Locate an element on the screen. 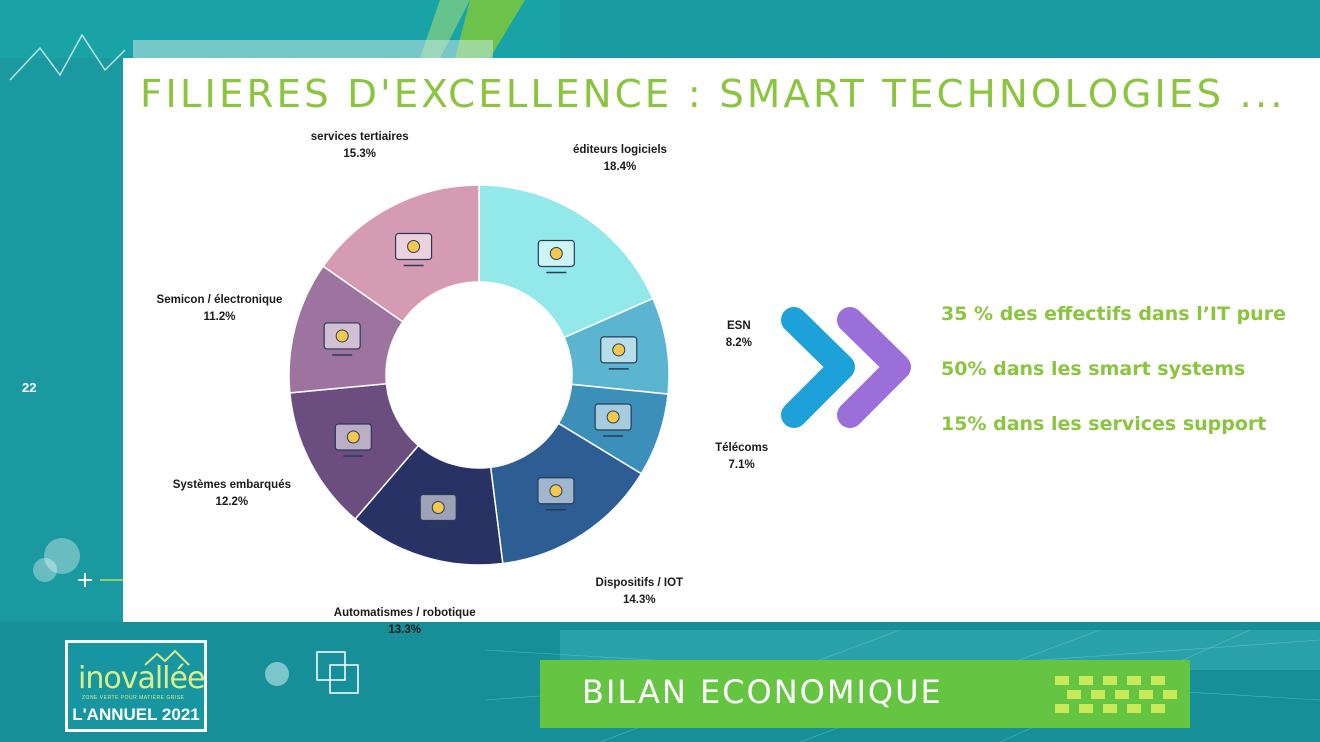 The height and width of the screenshot is (742, 1320). slice-label-value: 15.3% is located at coordinates (360, 154).